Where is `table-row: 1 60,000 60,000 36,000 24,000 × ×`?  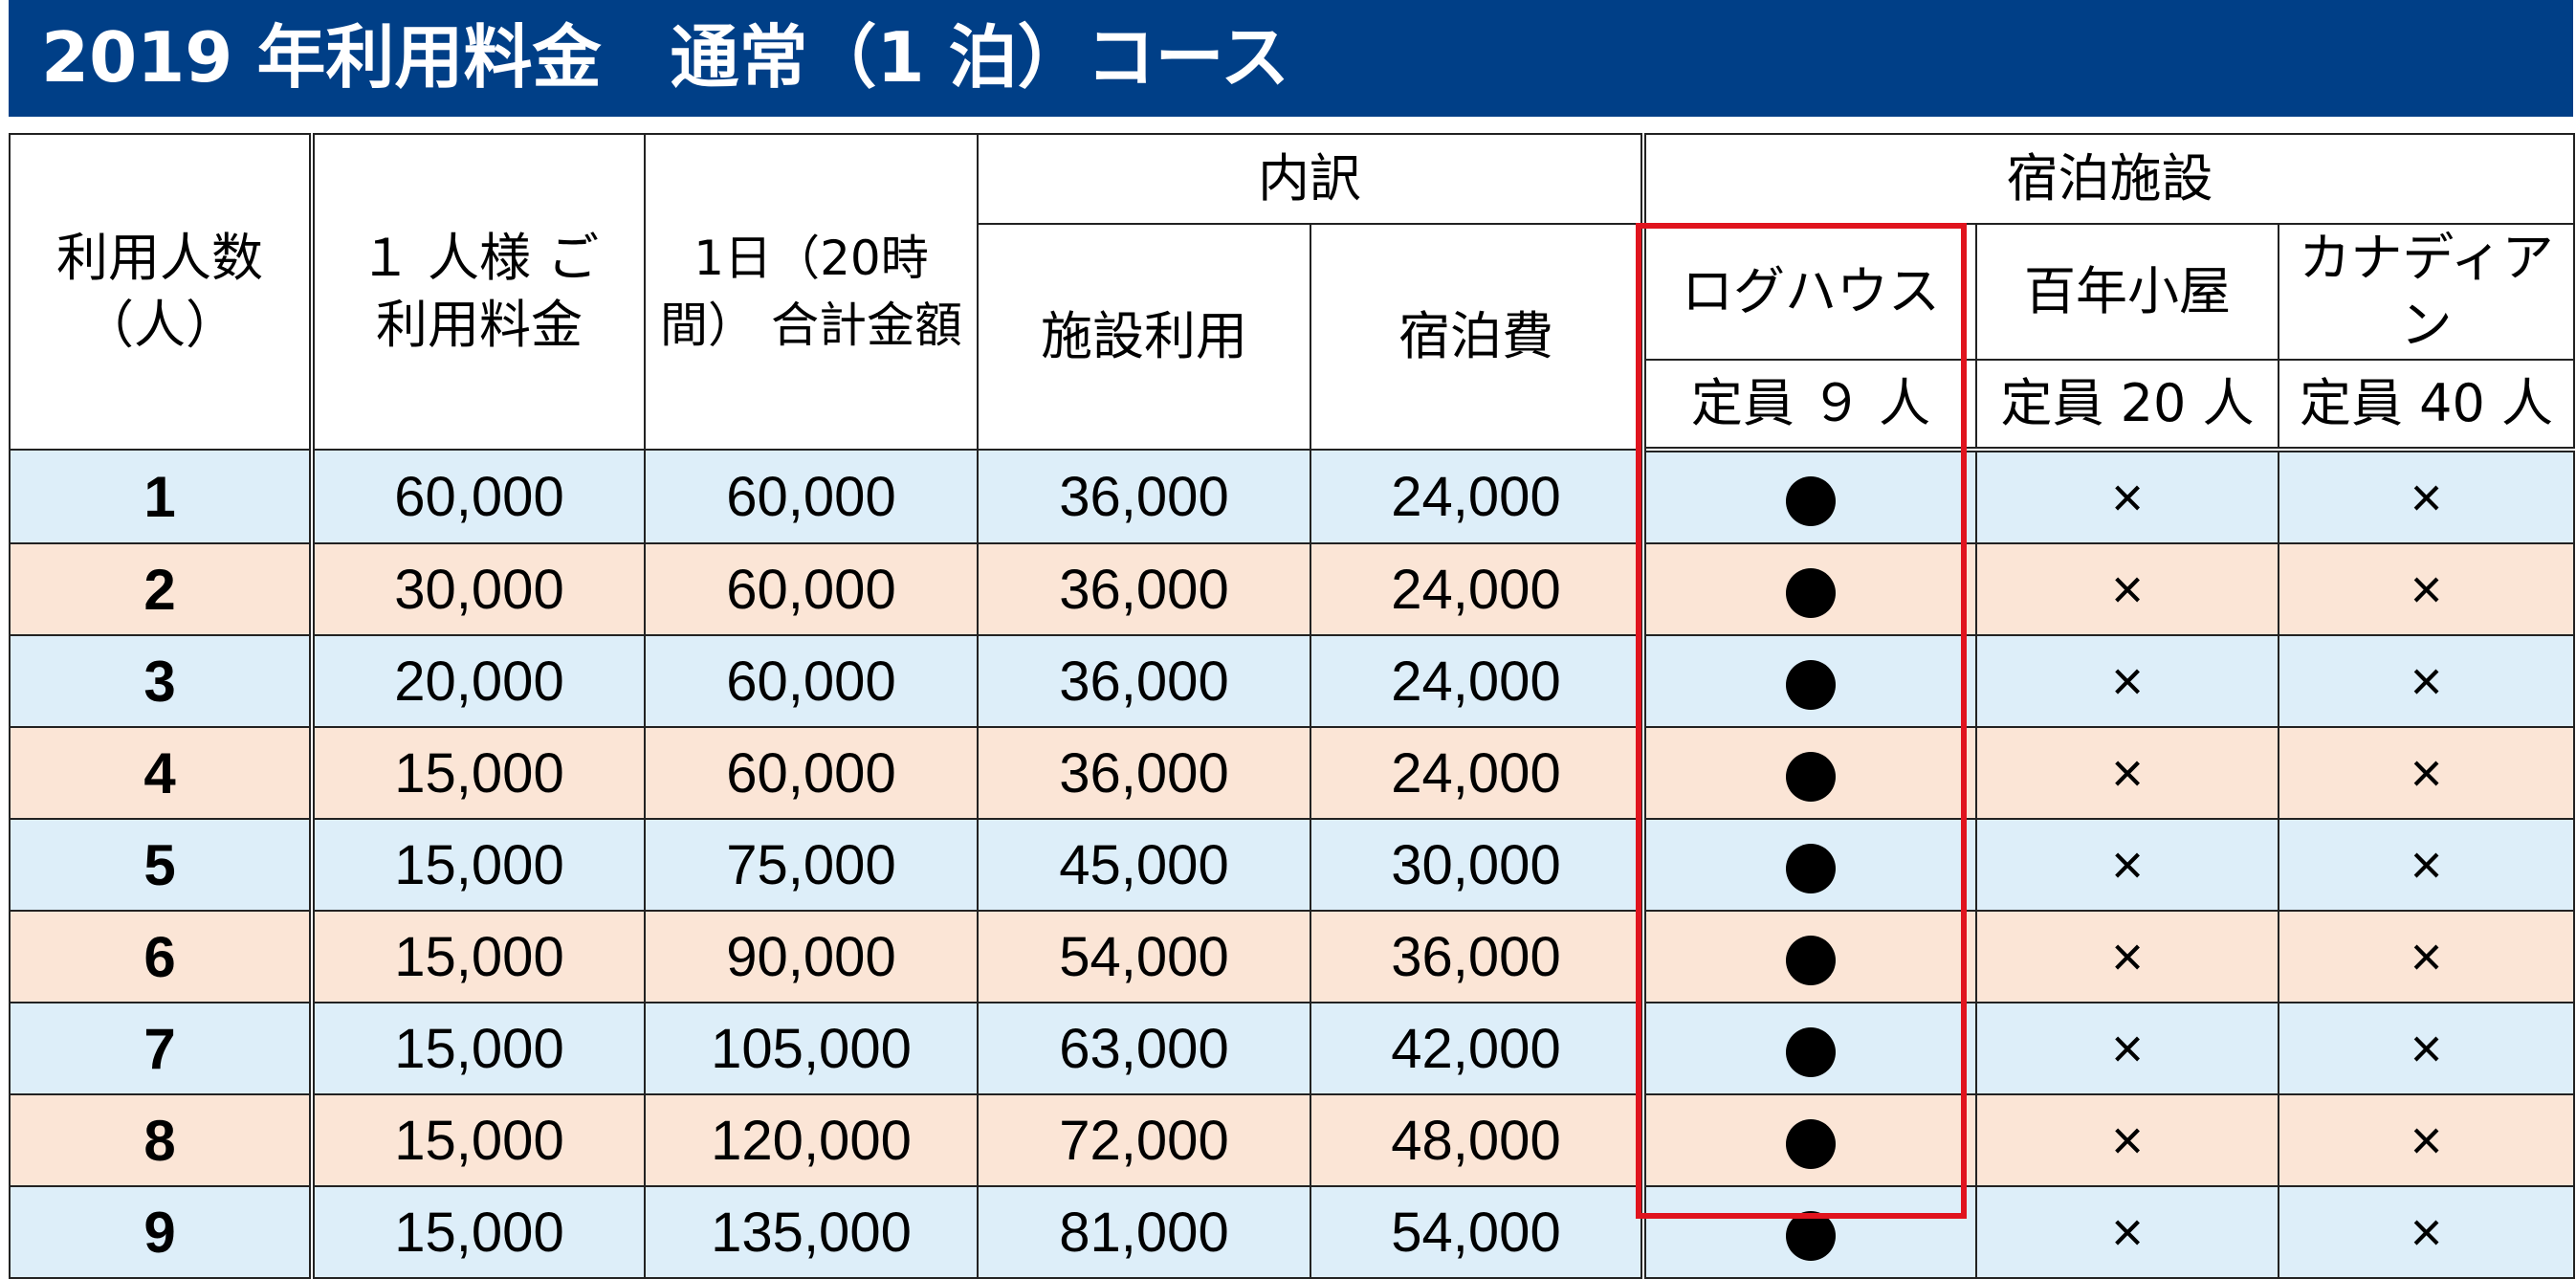
table-row: 1 60,000 60,000 36,000 24,000 × × is located at coordinates (1292, 496).